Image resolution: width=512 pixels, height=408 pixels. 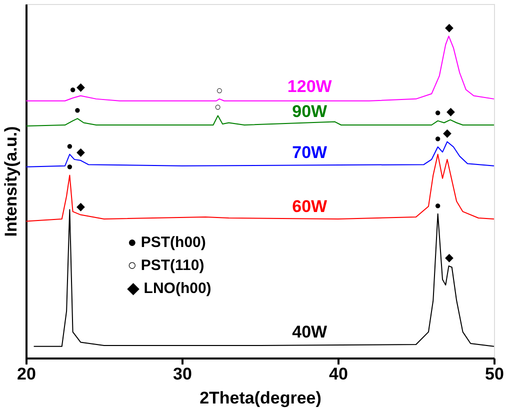 I want to click on series-label: 120W, so click(x=310, y=86).